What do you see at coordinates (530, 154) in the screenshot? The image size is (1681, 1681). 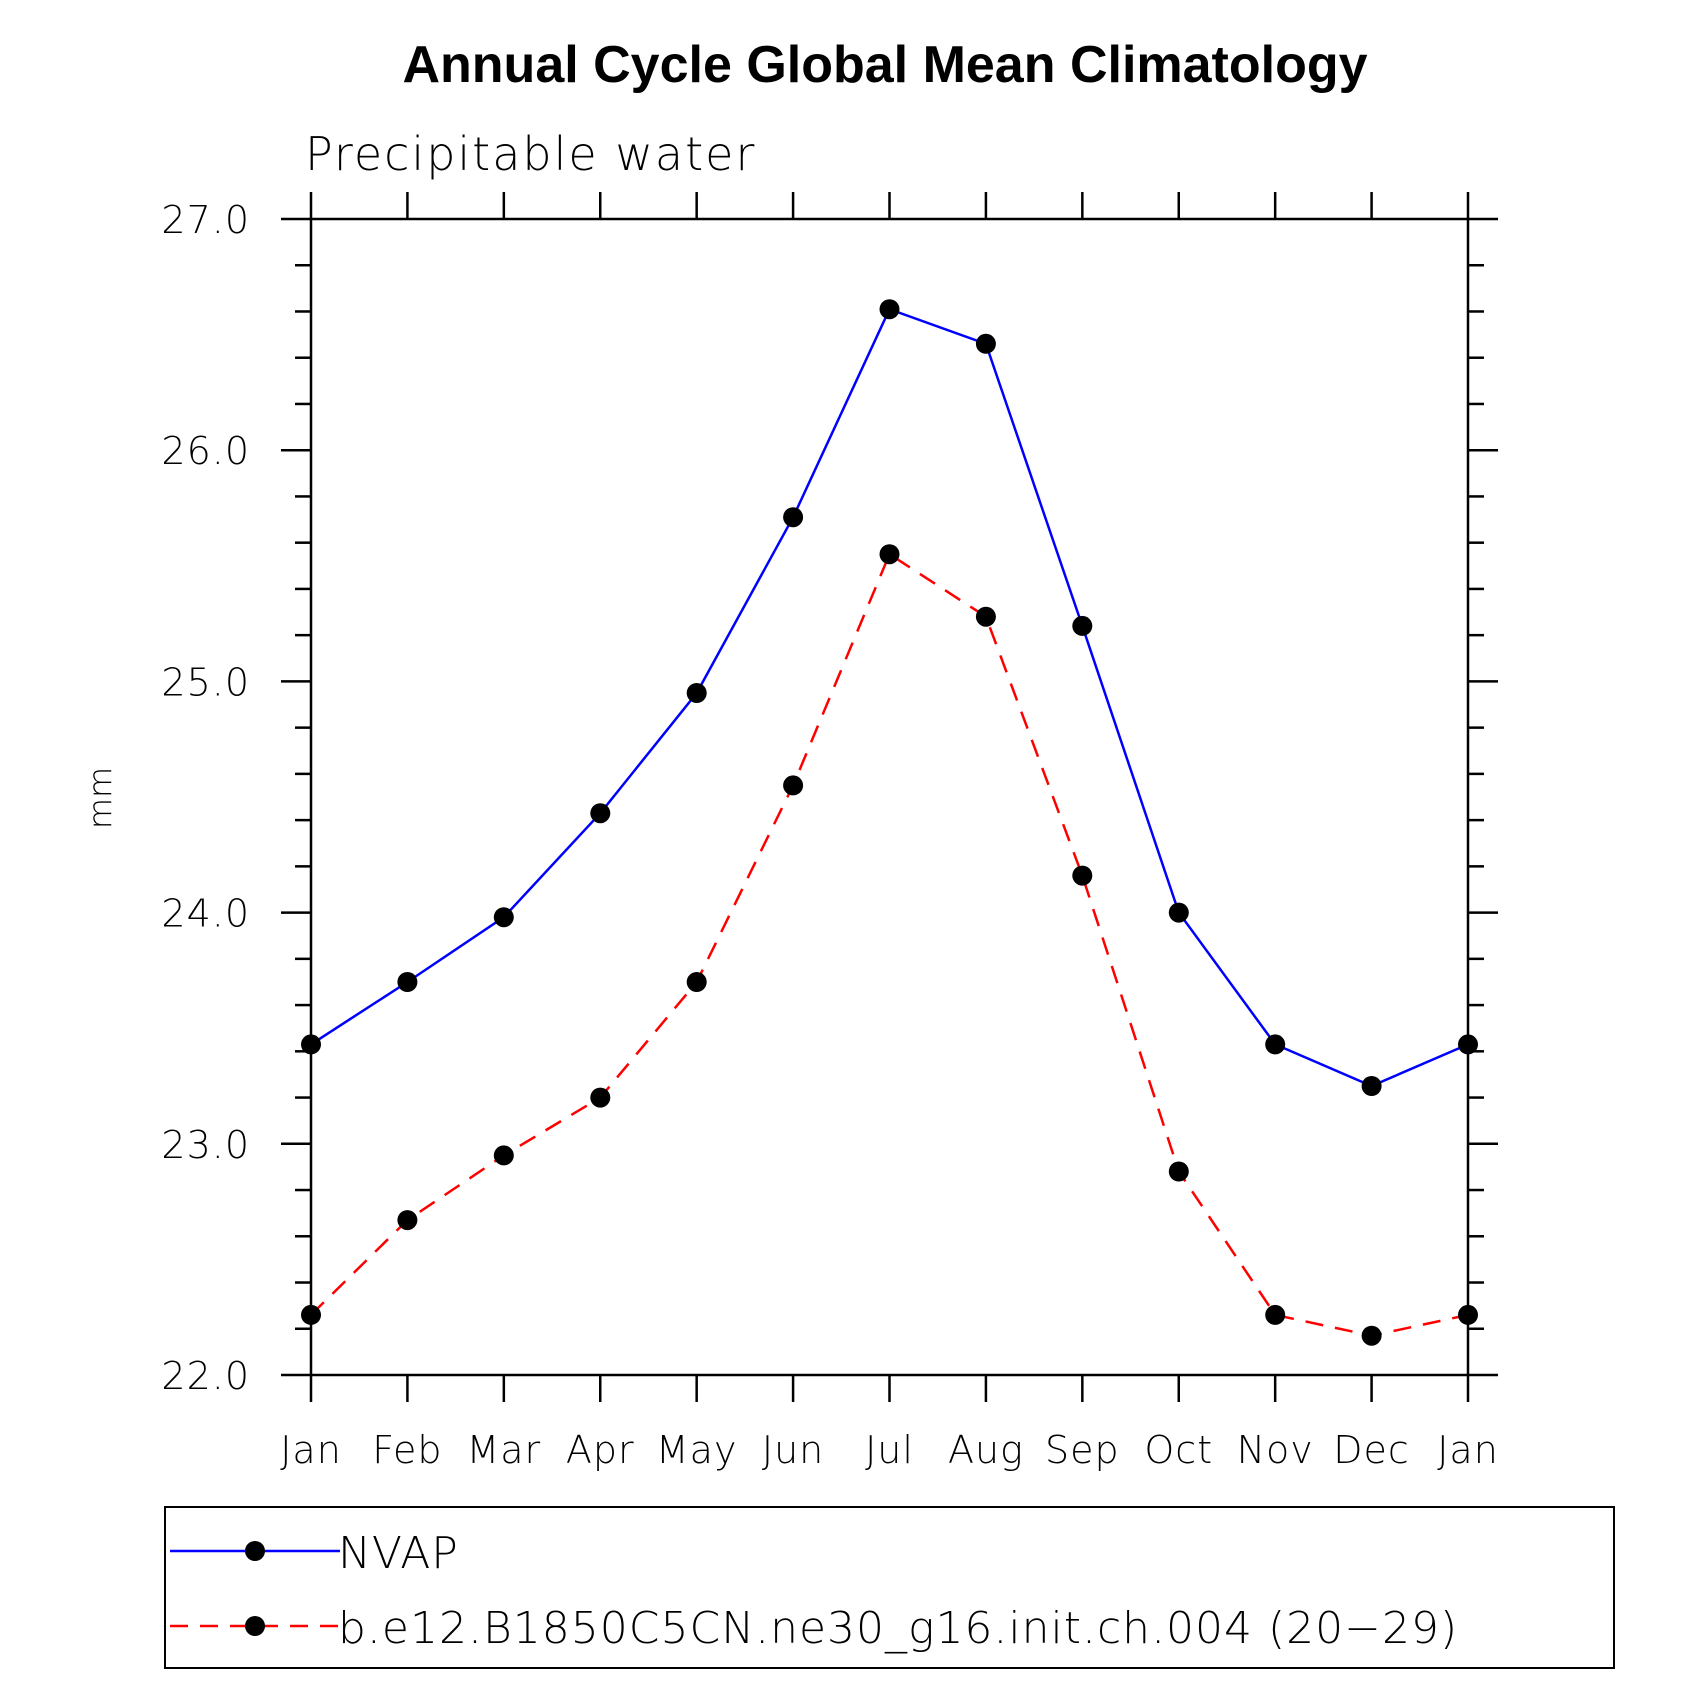 I see `chart-subtitle: Precipitable water` at bounding box center [530, 154].